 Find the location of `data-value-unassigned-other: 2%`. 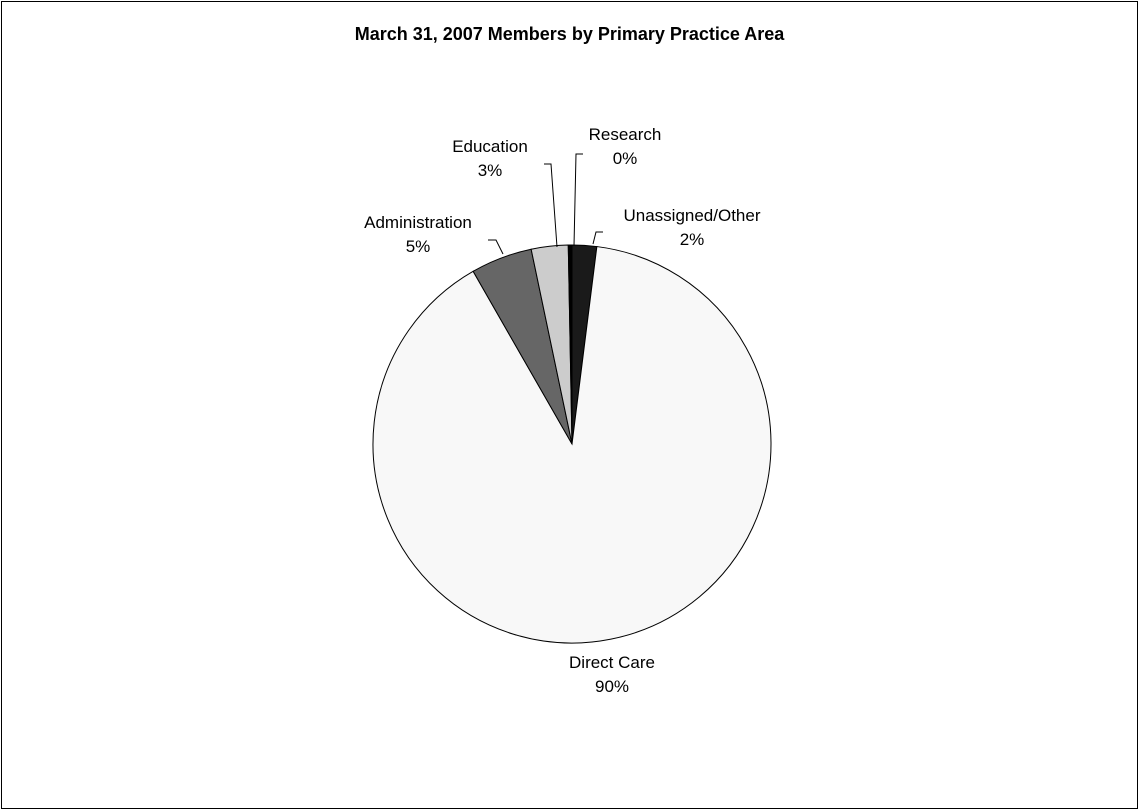

data-value-unassigned-other: 2% is located at coordinates (692, 239).